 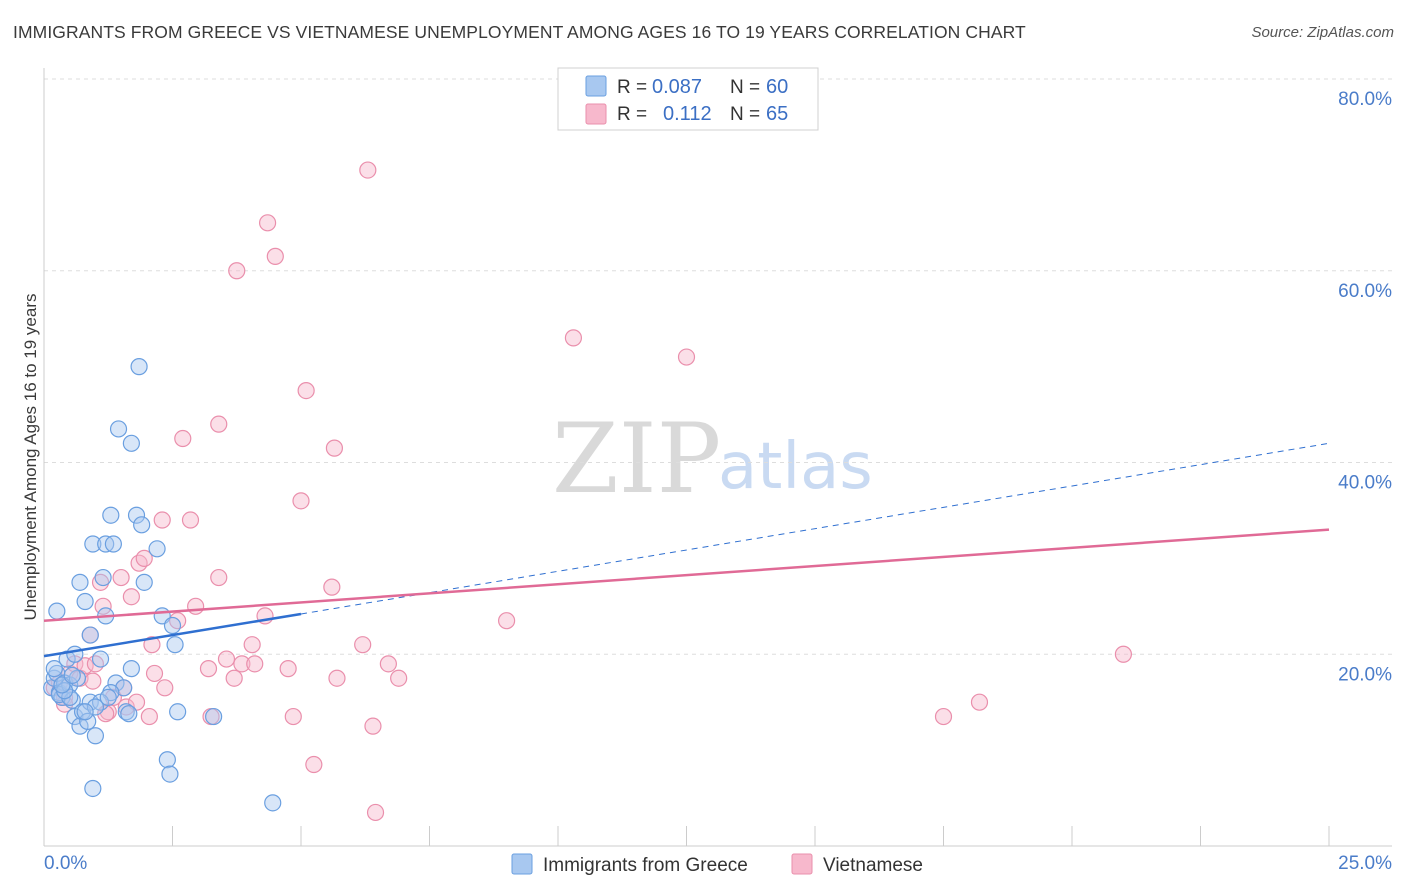 I want to click on watermark-atlas: atlas, so click(x=795, y=467).